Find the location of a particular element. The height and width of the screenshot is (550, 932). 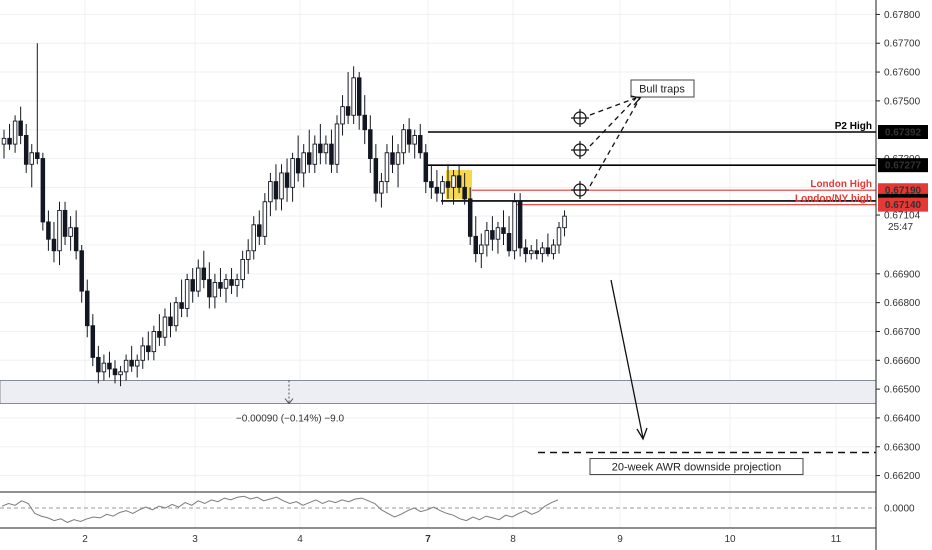

indicator-tick-label: 0.0000 is located at coordinates (899, 509).